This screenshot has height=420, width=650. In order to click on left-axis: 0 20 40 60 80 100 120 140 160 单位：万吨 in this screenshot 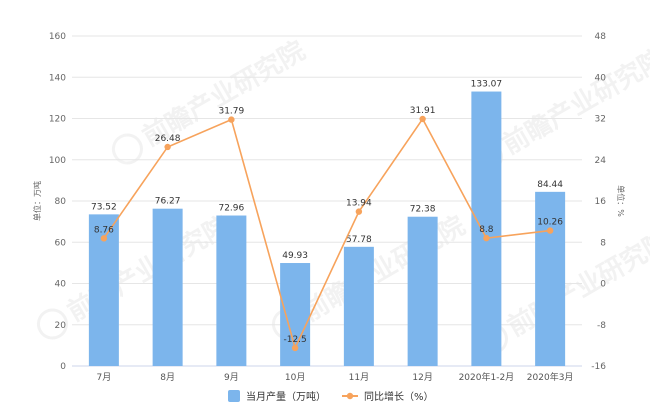, I will do `click(49, 202)`.